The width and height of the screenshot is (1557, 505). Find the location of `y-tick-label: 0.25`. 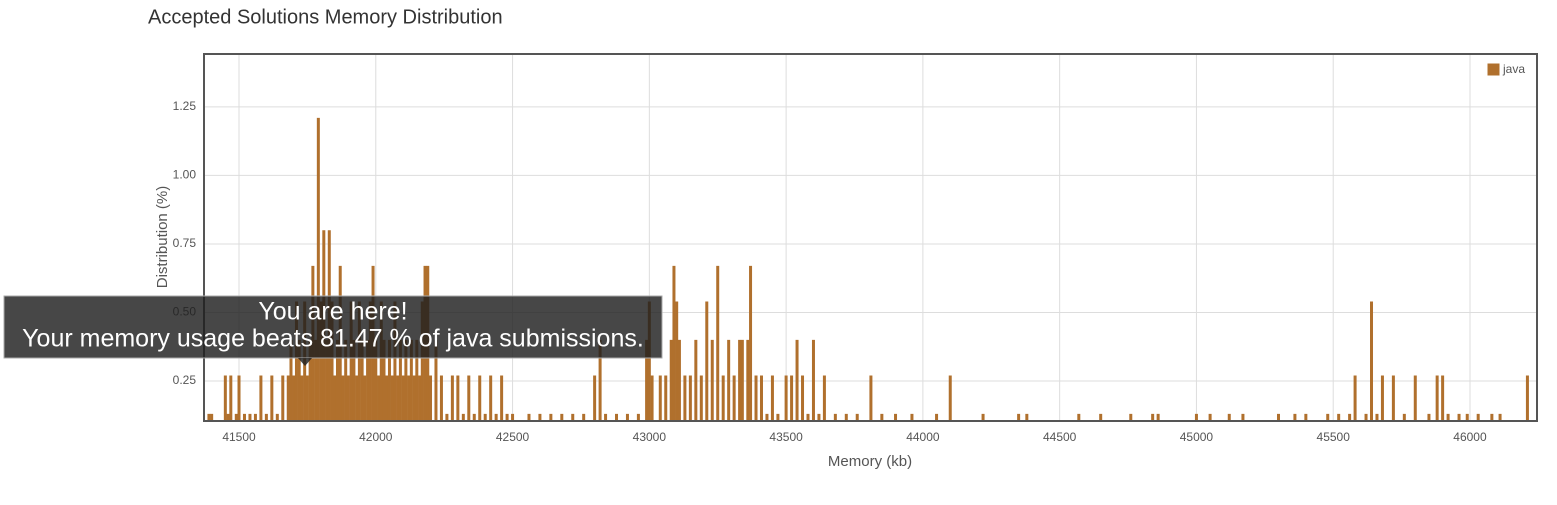

y-tick-label: 0.25 is located at coordinates (185, 380).